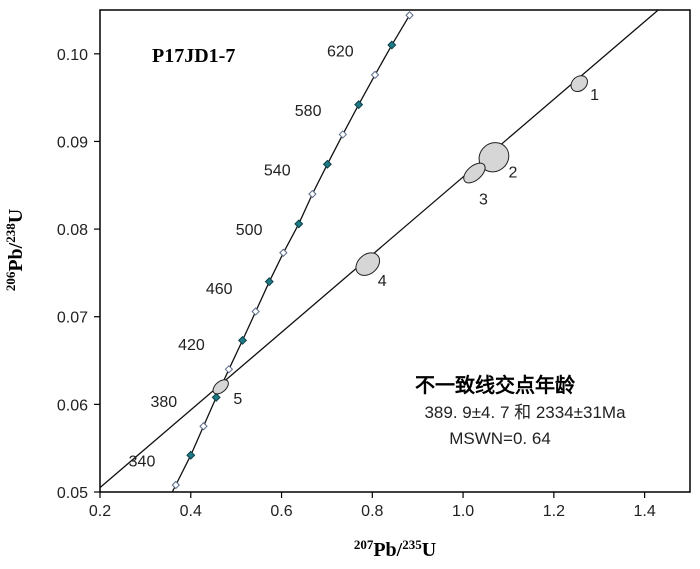 The height and width of the screenshot is (569, 700). What do you see at coordinates (10, 281) in the screenshot?
I see `y-axis-mass1: 206` at bounding box center [10, 281].